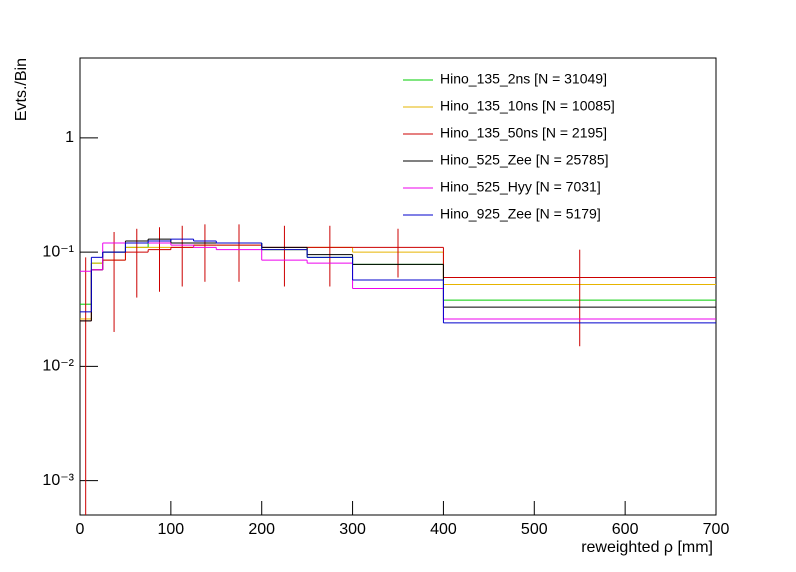 The height and width of the screenshot is (572, 796). What do you see at coordinates (80, 529) in the screenshot?
I see `x-tick-label: 0` at bounding box center [80, 529].